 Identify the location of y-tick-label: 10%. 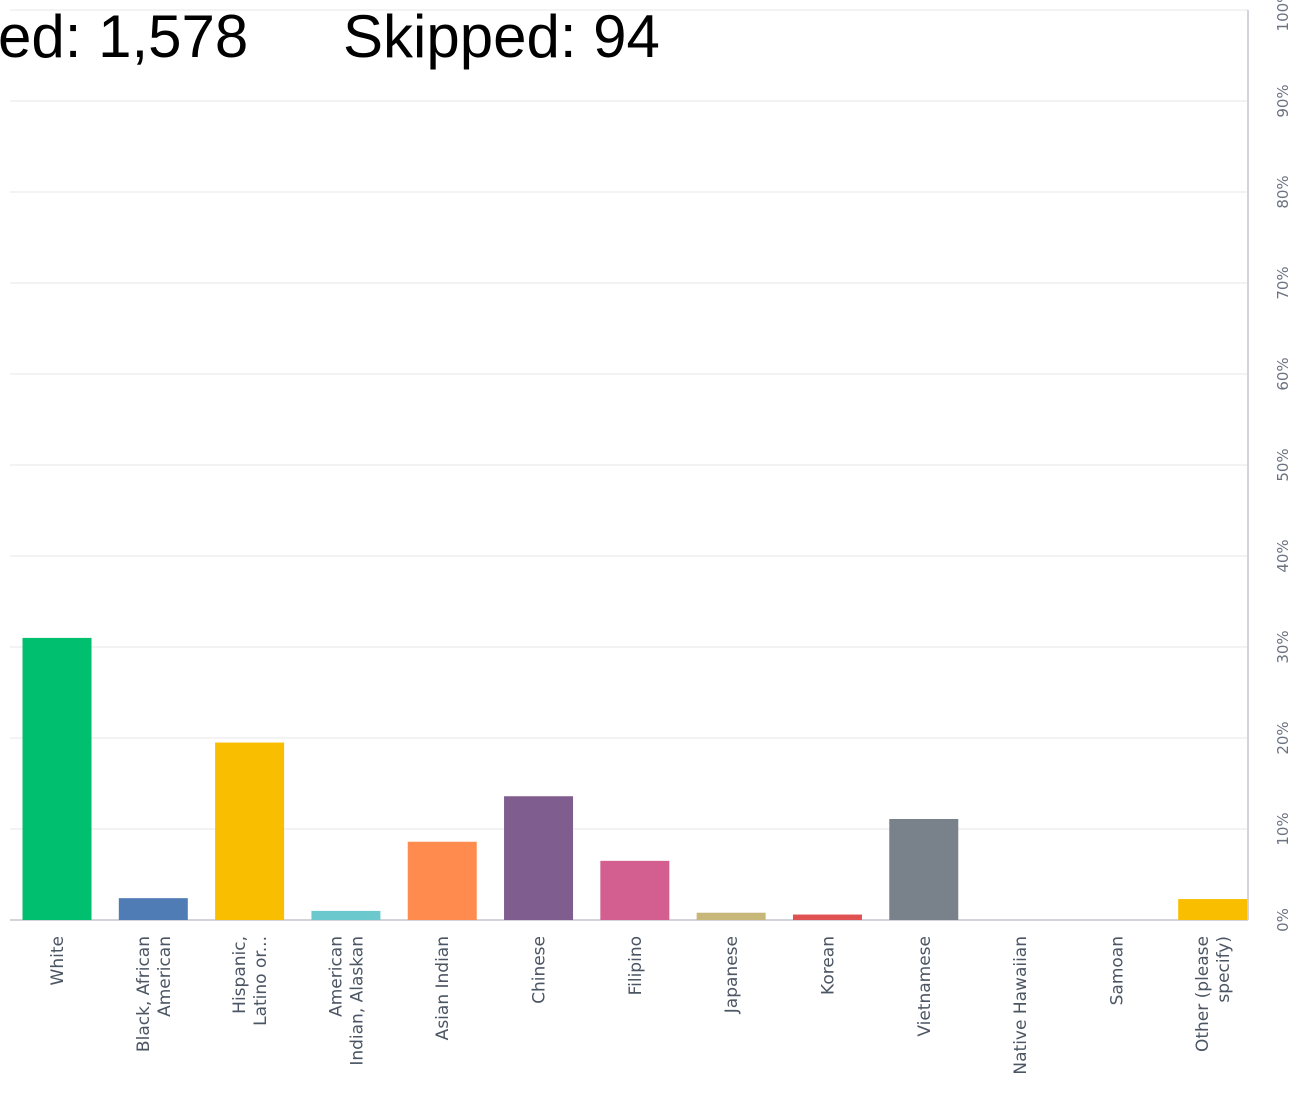
(1283, 828).